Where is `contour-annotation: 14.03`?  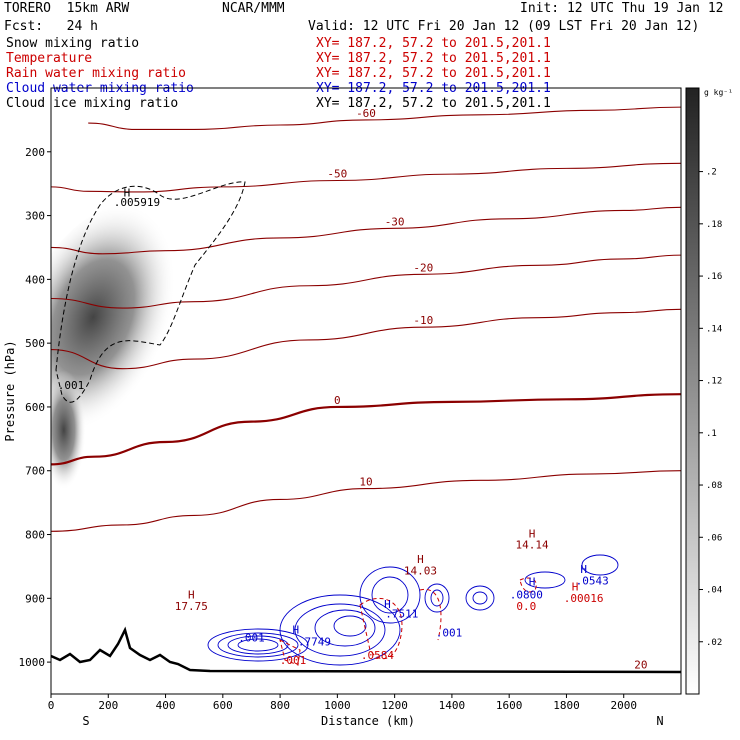 contour-annotation: 14.03 is located at coordinates (420, 571).